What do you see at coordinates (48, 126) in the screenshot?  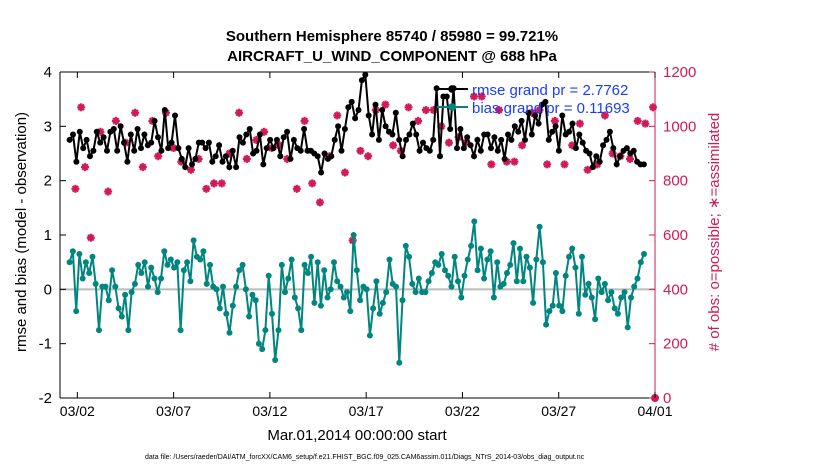 I see `left-tick-label: 3` at bounding box center [48, 126].